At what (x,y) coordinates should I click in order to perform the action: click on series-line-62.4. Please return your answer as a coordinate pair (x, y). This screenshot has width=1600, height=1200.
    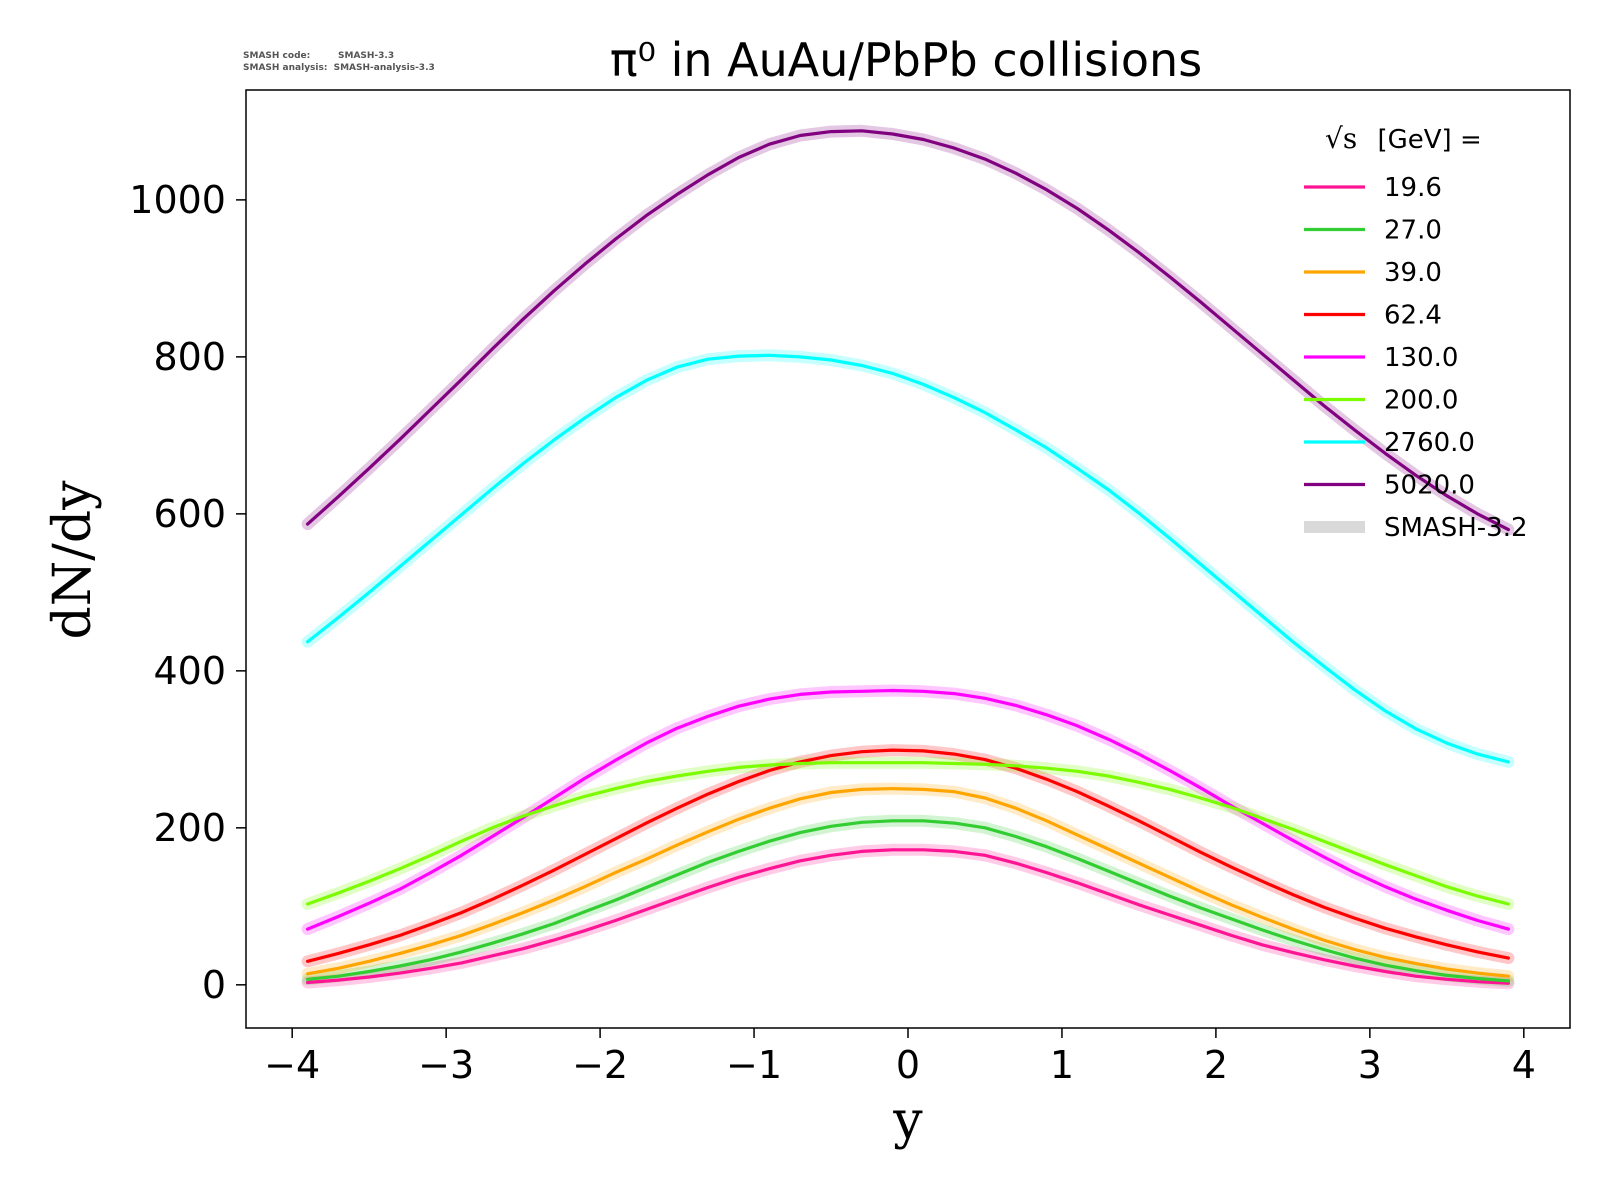
    Looking at the image, I should click on (908, 855).